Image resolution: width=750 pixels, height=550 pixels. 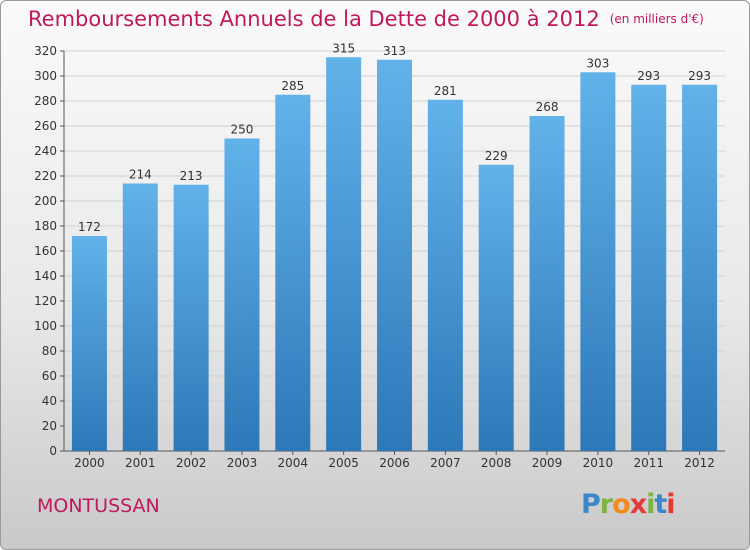 I want to click on data-label-2012: 293, so click(x=699, y=76).